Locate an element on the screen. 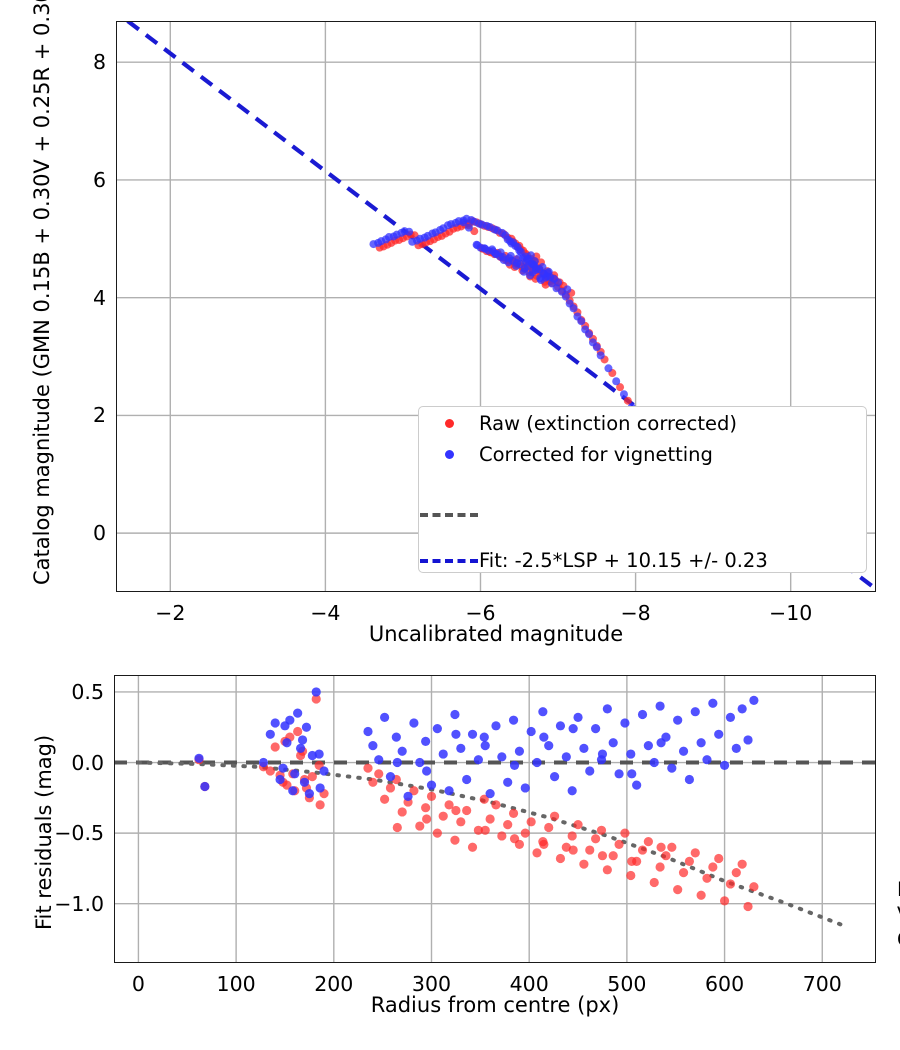 This screenshot has height=1050, width=900. legend-entry-corrected: Corrected for vignetting is located at coordinates (566, 455).